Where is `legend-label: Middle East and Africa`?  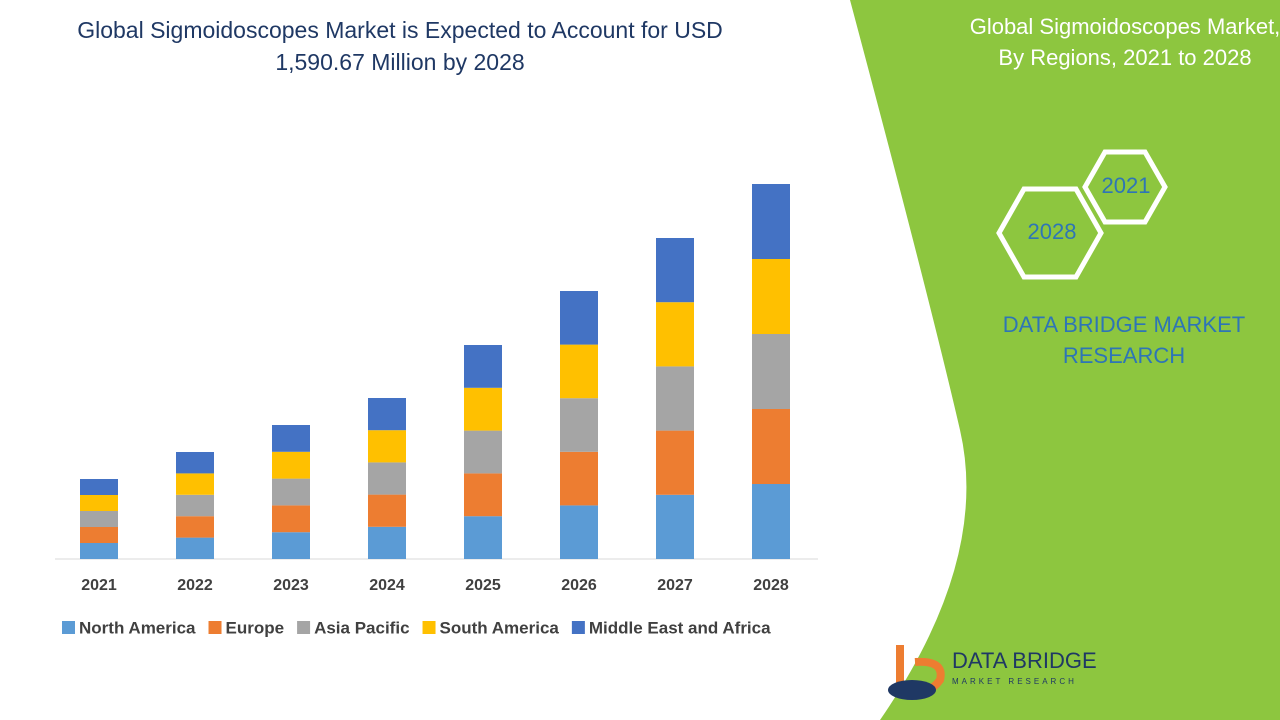
legend-label: Middle East and Africa is located at coordinates (680, 627).